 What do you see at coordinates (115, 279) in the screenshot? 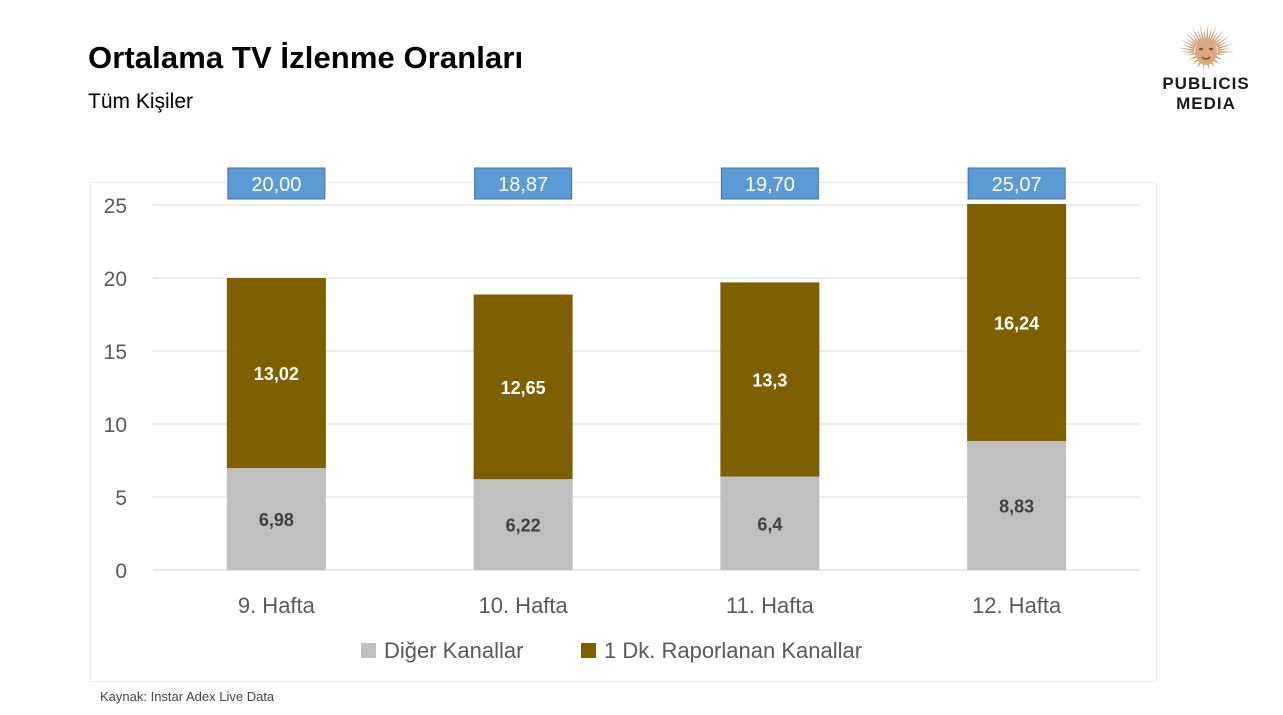
I see `y-tick-label: 20` at bounding box center [115, 279].